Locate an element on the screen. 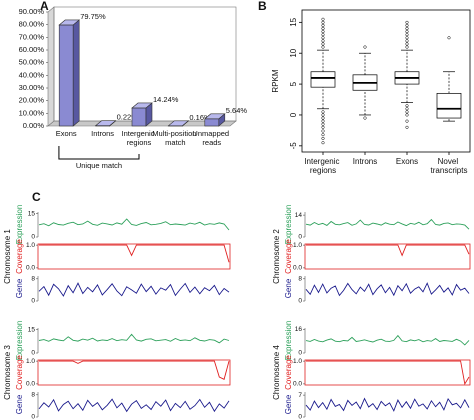 Image resolution: width=474 pixels, height=420 pixels. x-tick-label: Multi-position match is located at coordinates (175, 138).